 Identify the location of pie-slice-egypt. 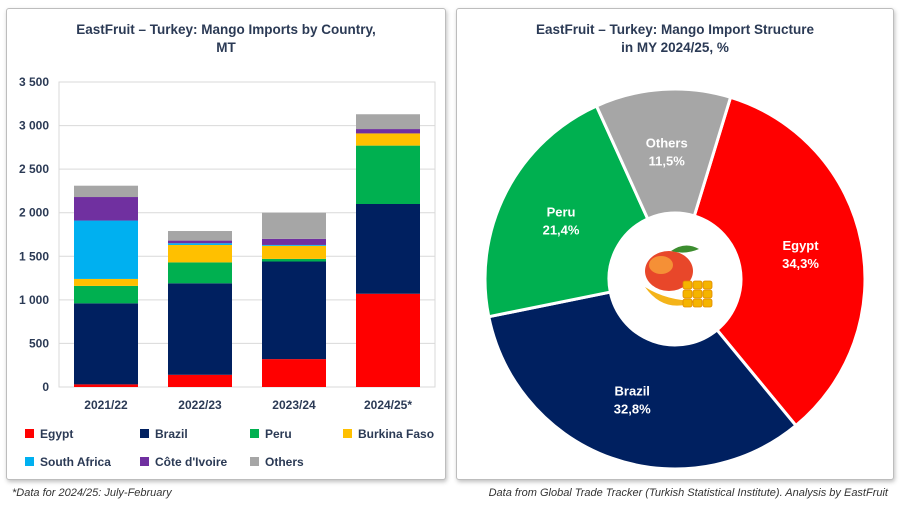
(779, 261).